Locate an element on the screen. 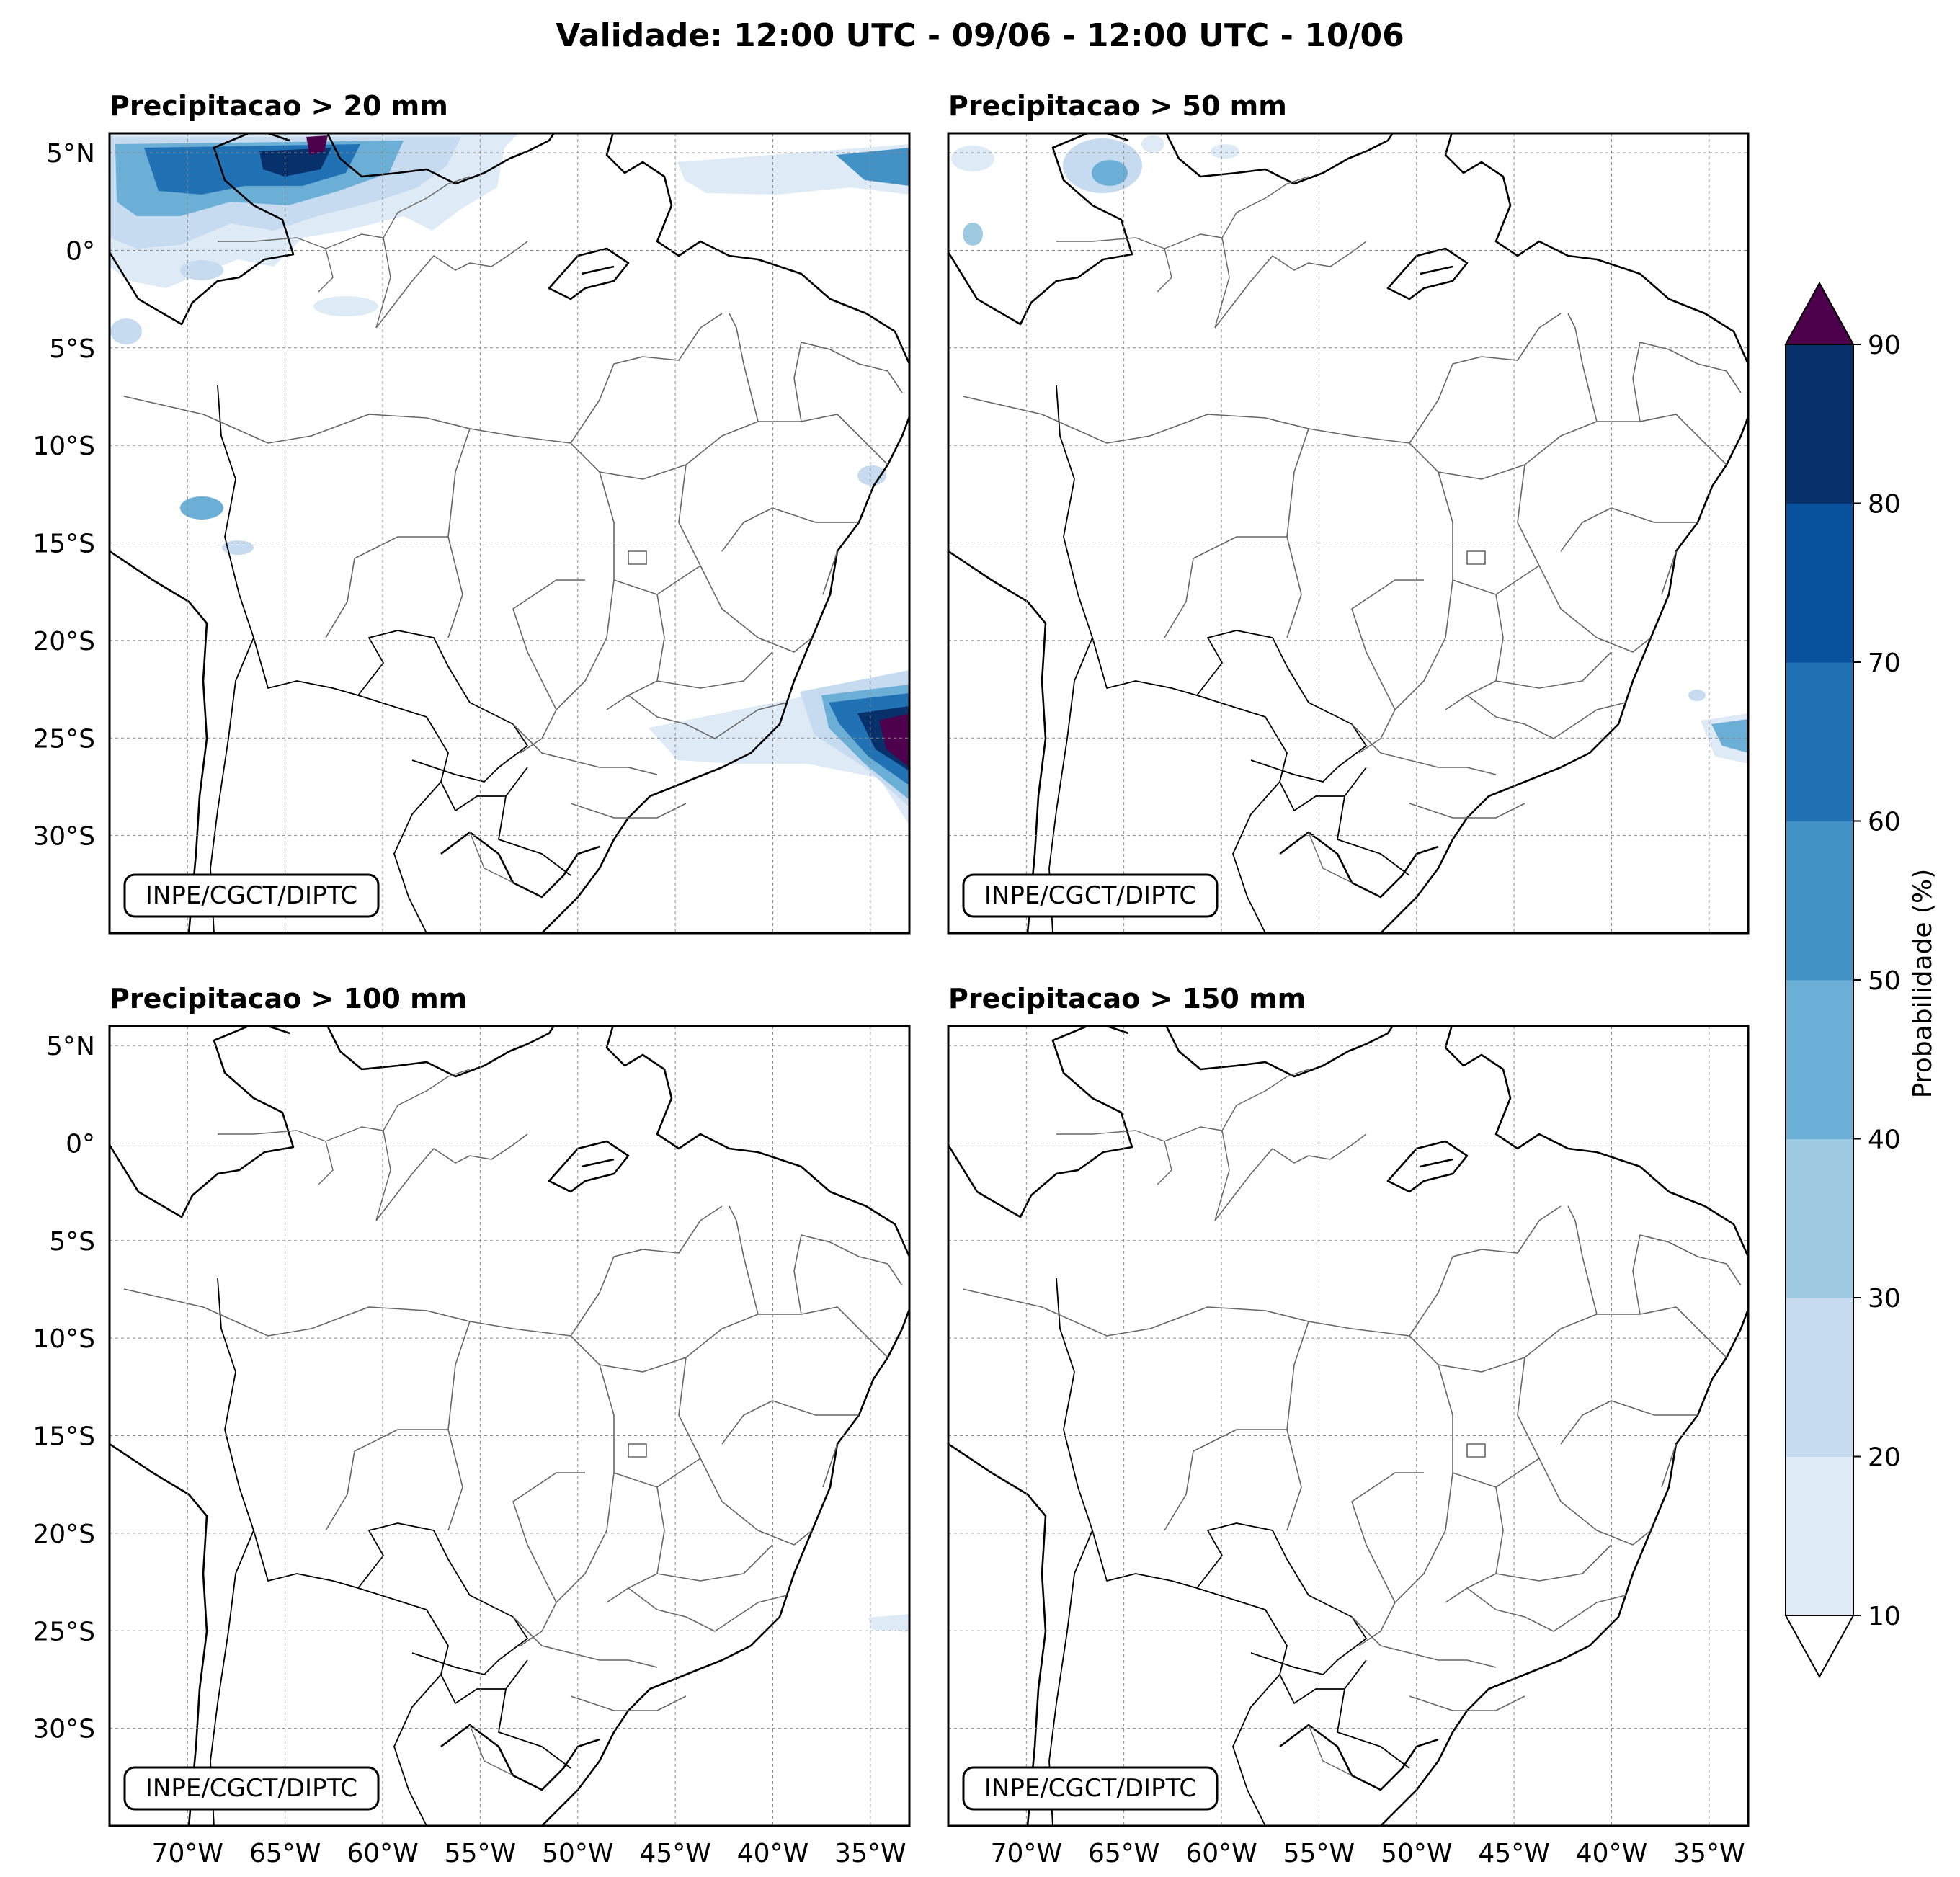 This screenshot has height=1877, width=1960. colorbar-tick-label: 30 is located at coordinates (1884, 1299).